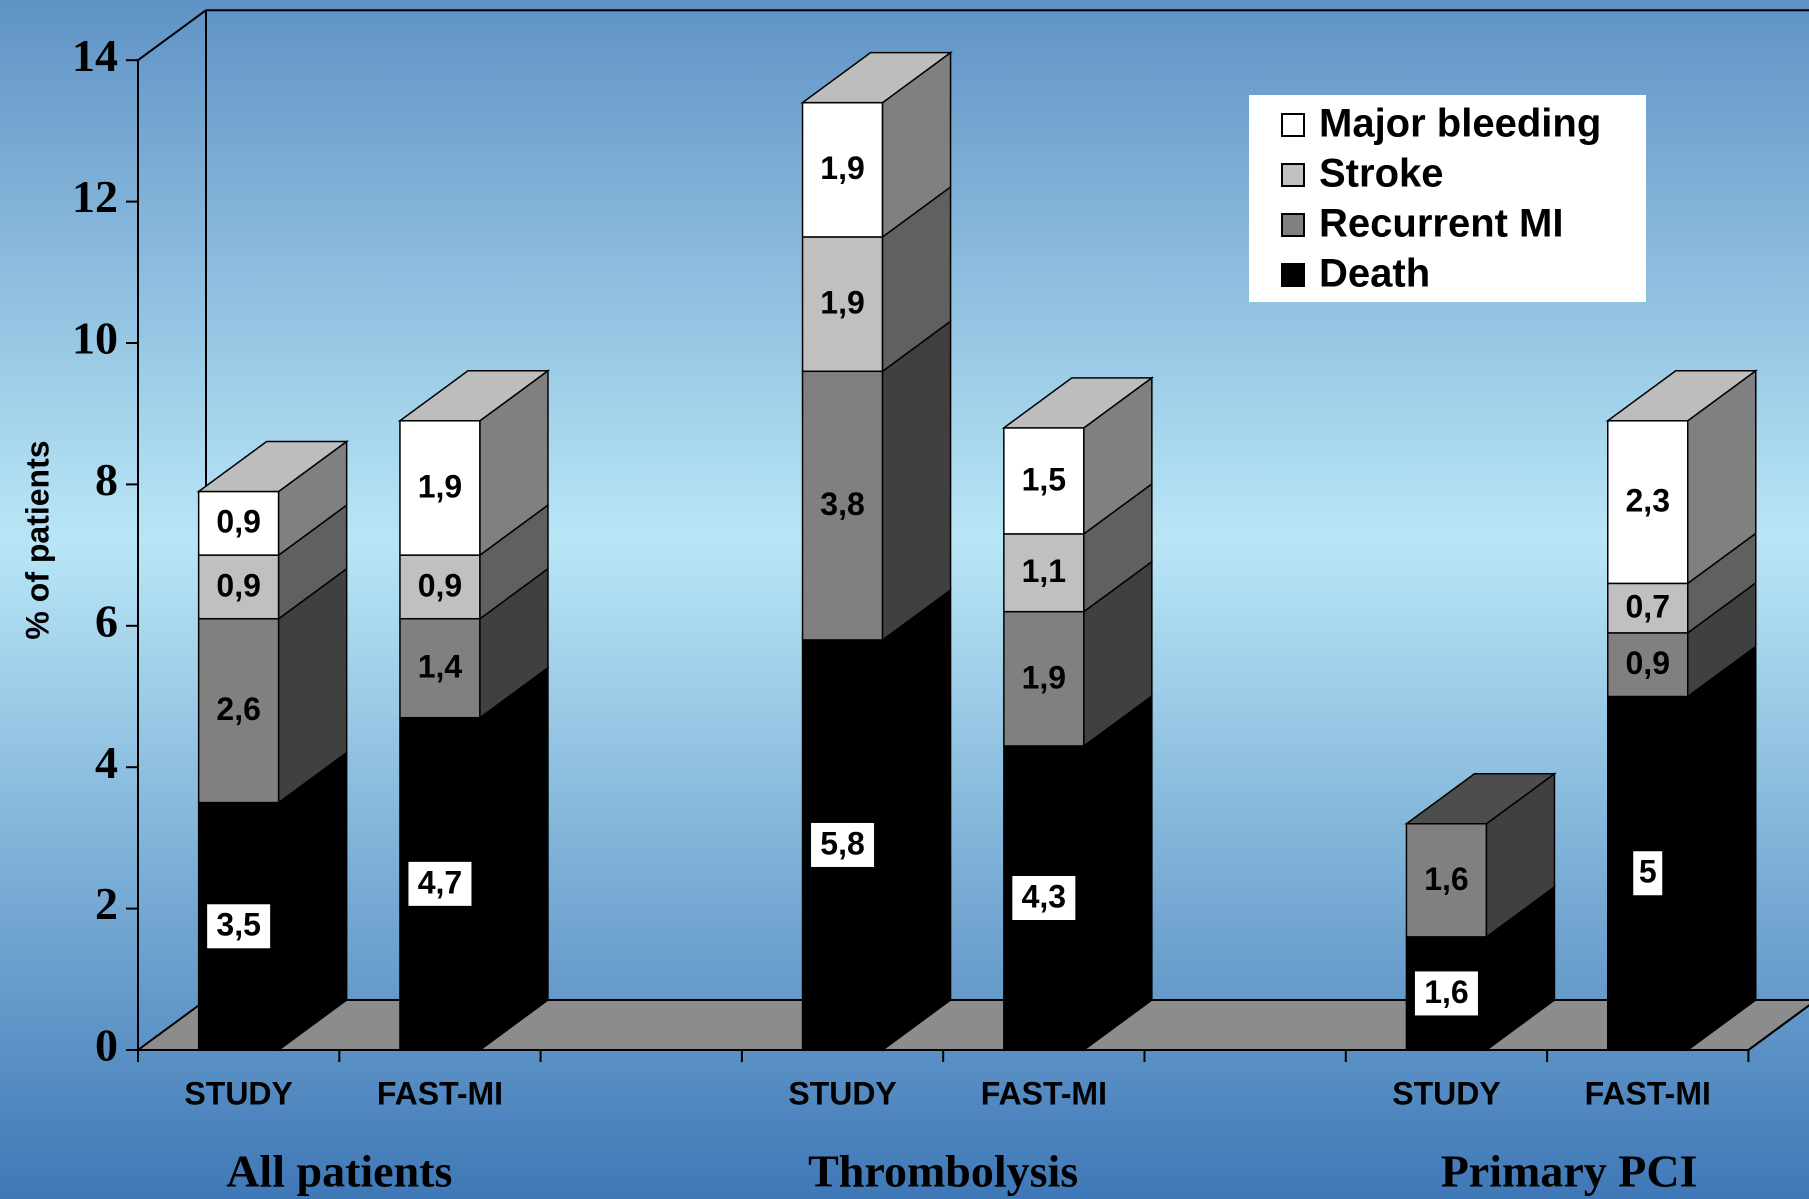  I want to click on chart-floor, so click(971, 1025).